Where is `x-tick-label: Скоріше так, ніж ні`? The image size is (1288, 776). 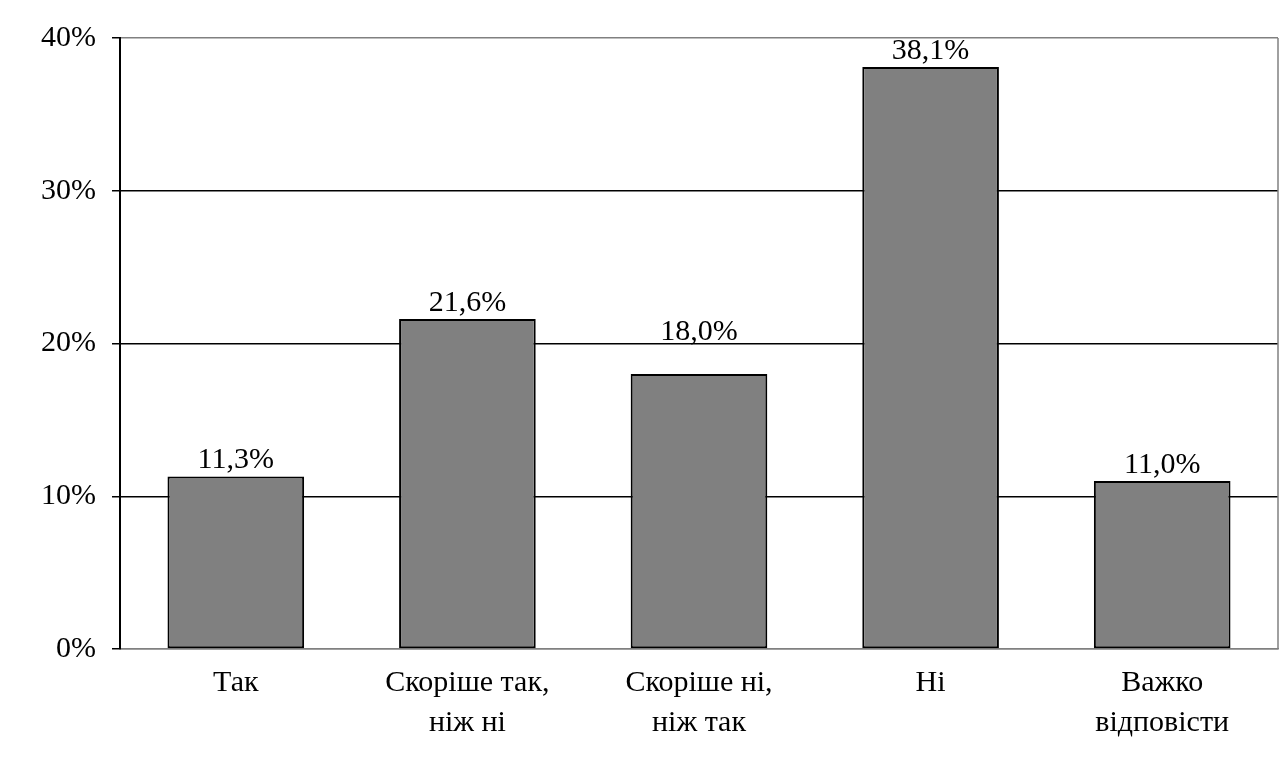 x-tick-label: Скоріше так, ніж ні is located at coordinates (467, 700).